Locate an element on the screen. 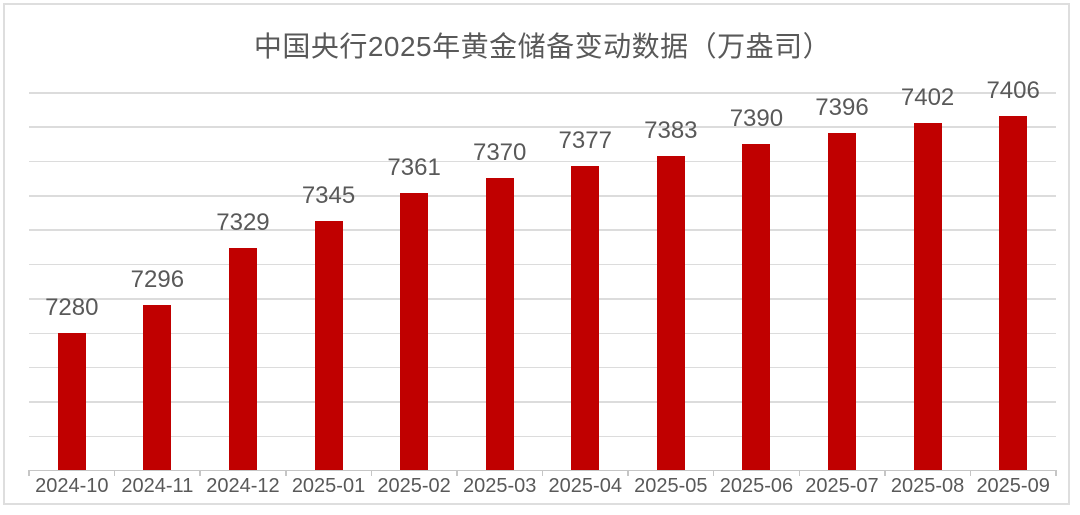 This screenshot has width=1080, height=515. bar-value-label: 7370 is located at coordinates (499, 152).